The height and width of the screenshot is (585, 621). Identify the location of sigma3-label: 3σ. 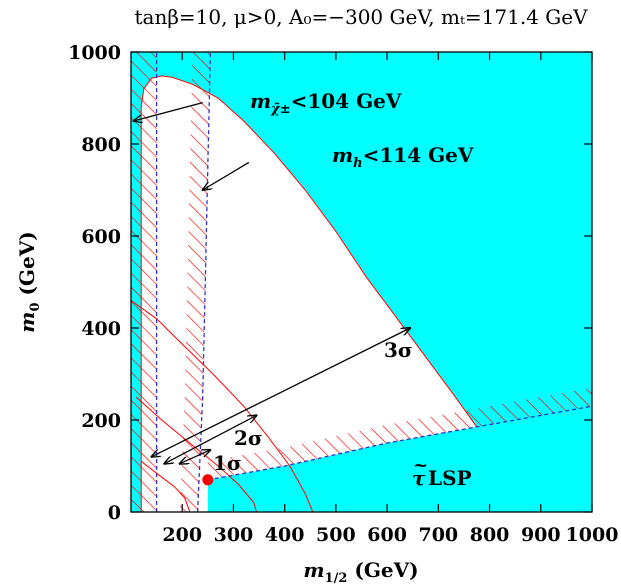
(398, 350).